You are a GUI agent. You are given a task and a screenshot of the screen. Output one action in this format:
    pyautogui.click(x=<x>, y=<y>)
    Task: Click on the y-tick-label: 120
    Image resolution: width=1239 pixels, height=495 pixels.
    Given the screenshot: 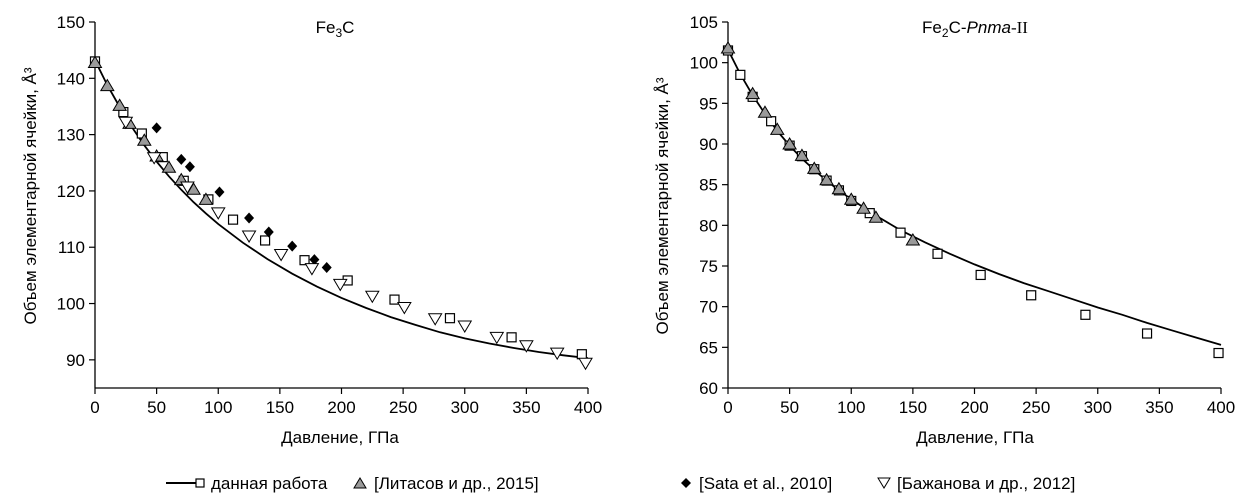 What is the action you would take?
    pyautogui.click(x=71, y=191)
    